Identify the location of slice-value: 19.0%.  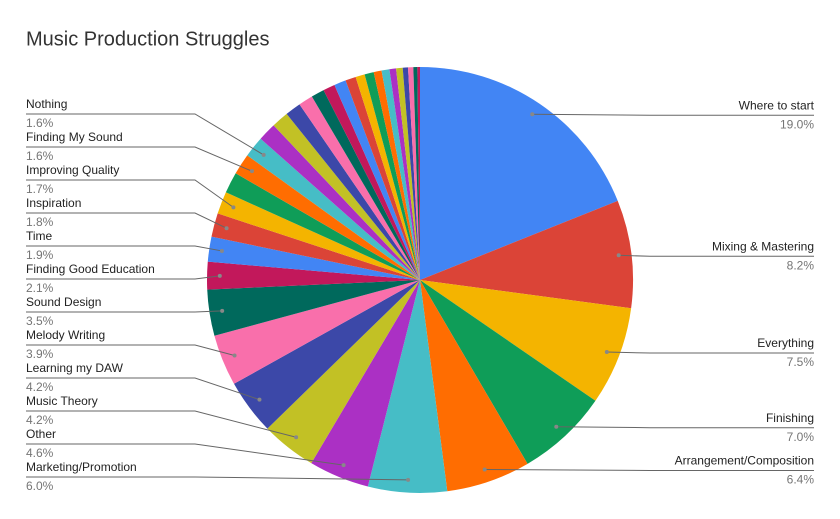
(797, 124).